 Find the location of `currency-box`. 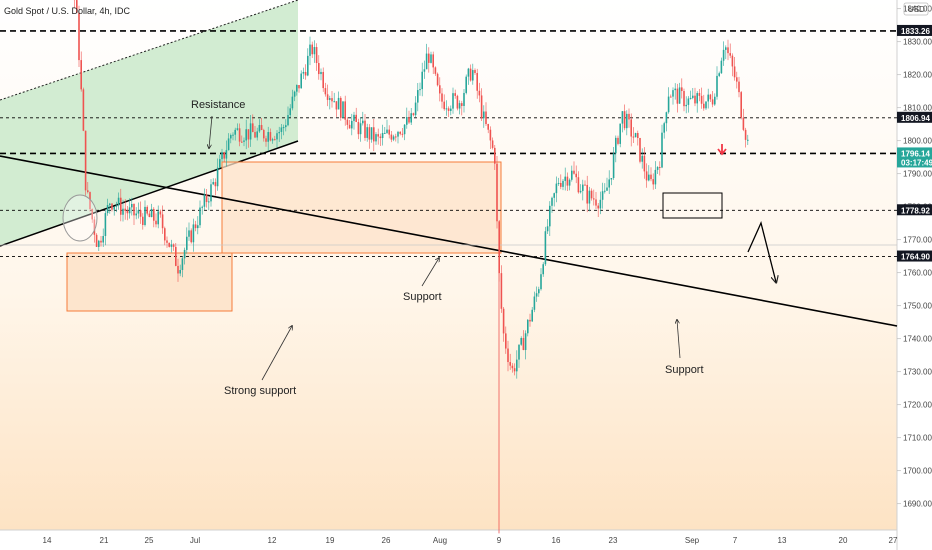

currency-box is located at coordinates (916, 9).